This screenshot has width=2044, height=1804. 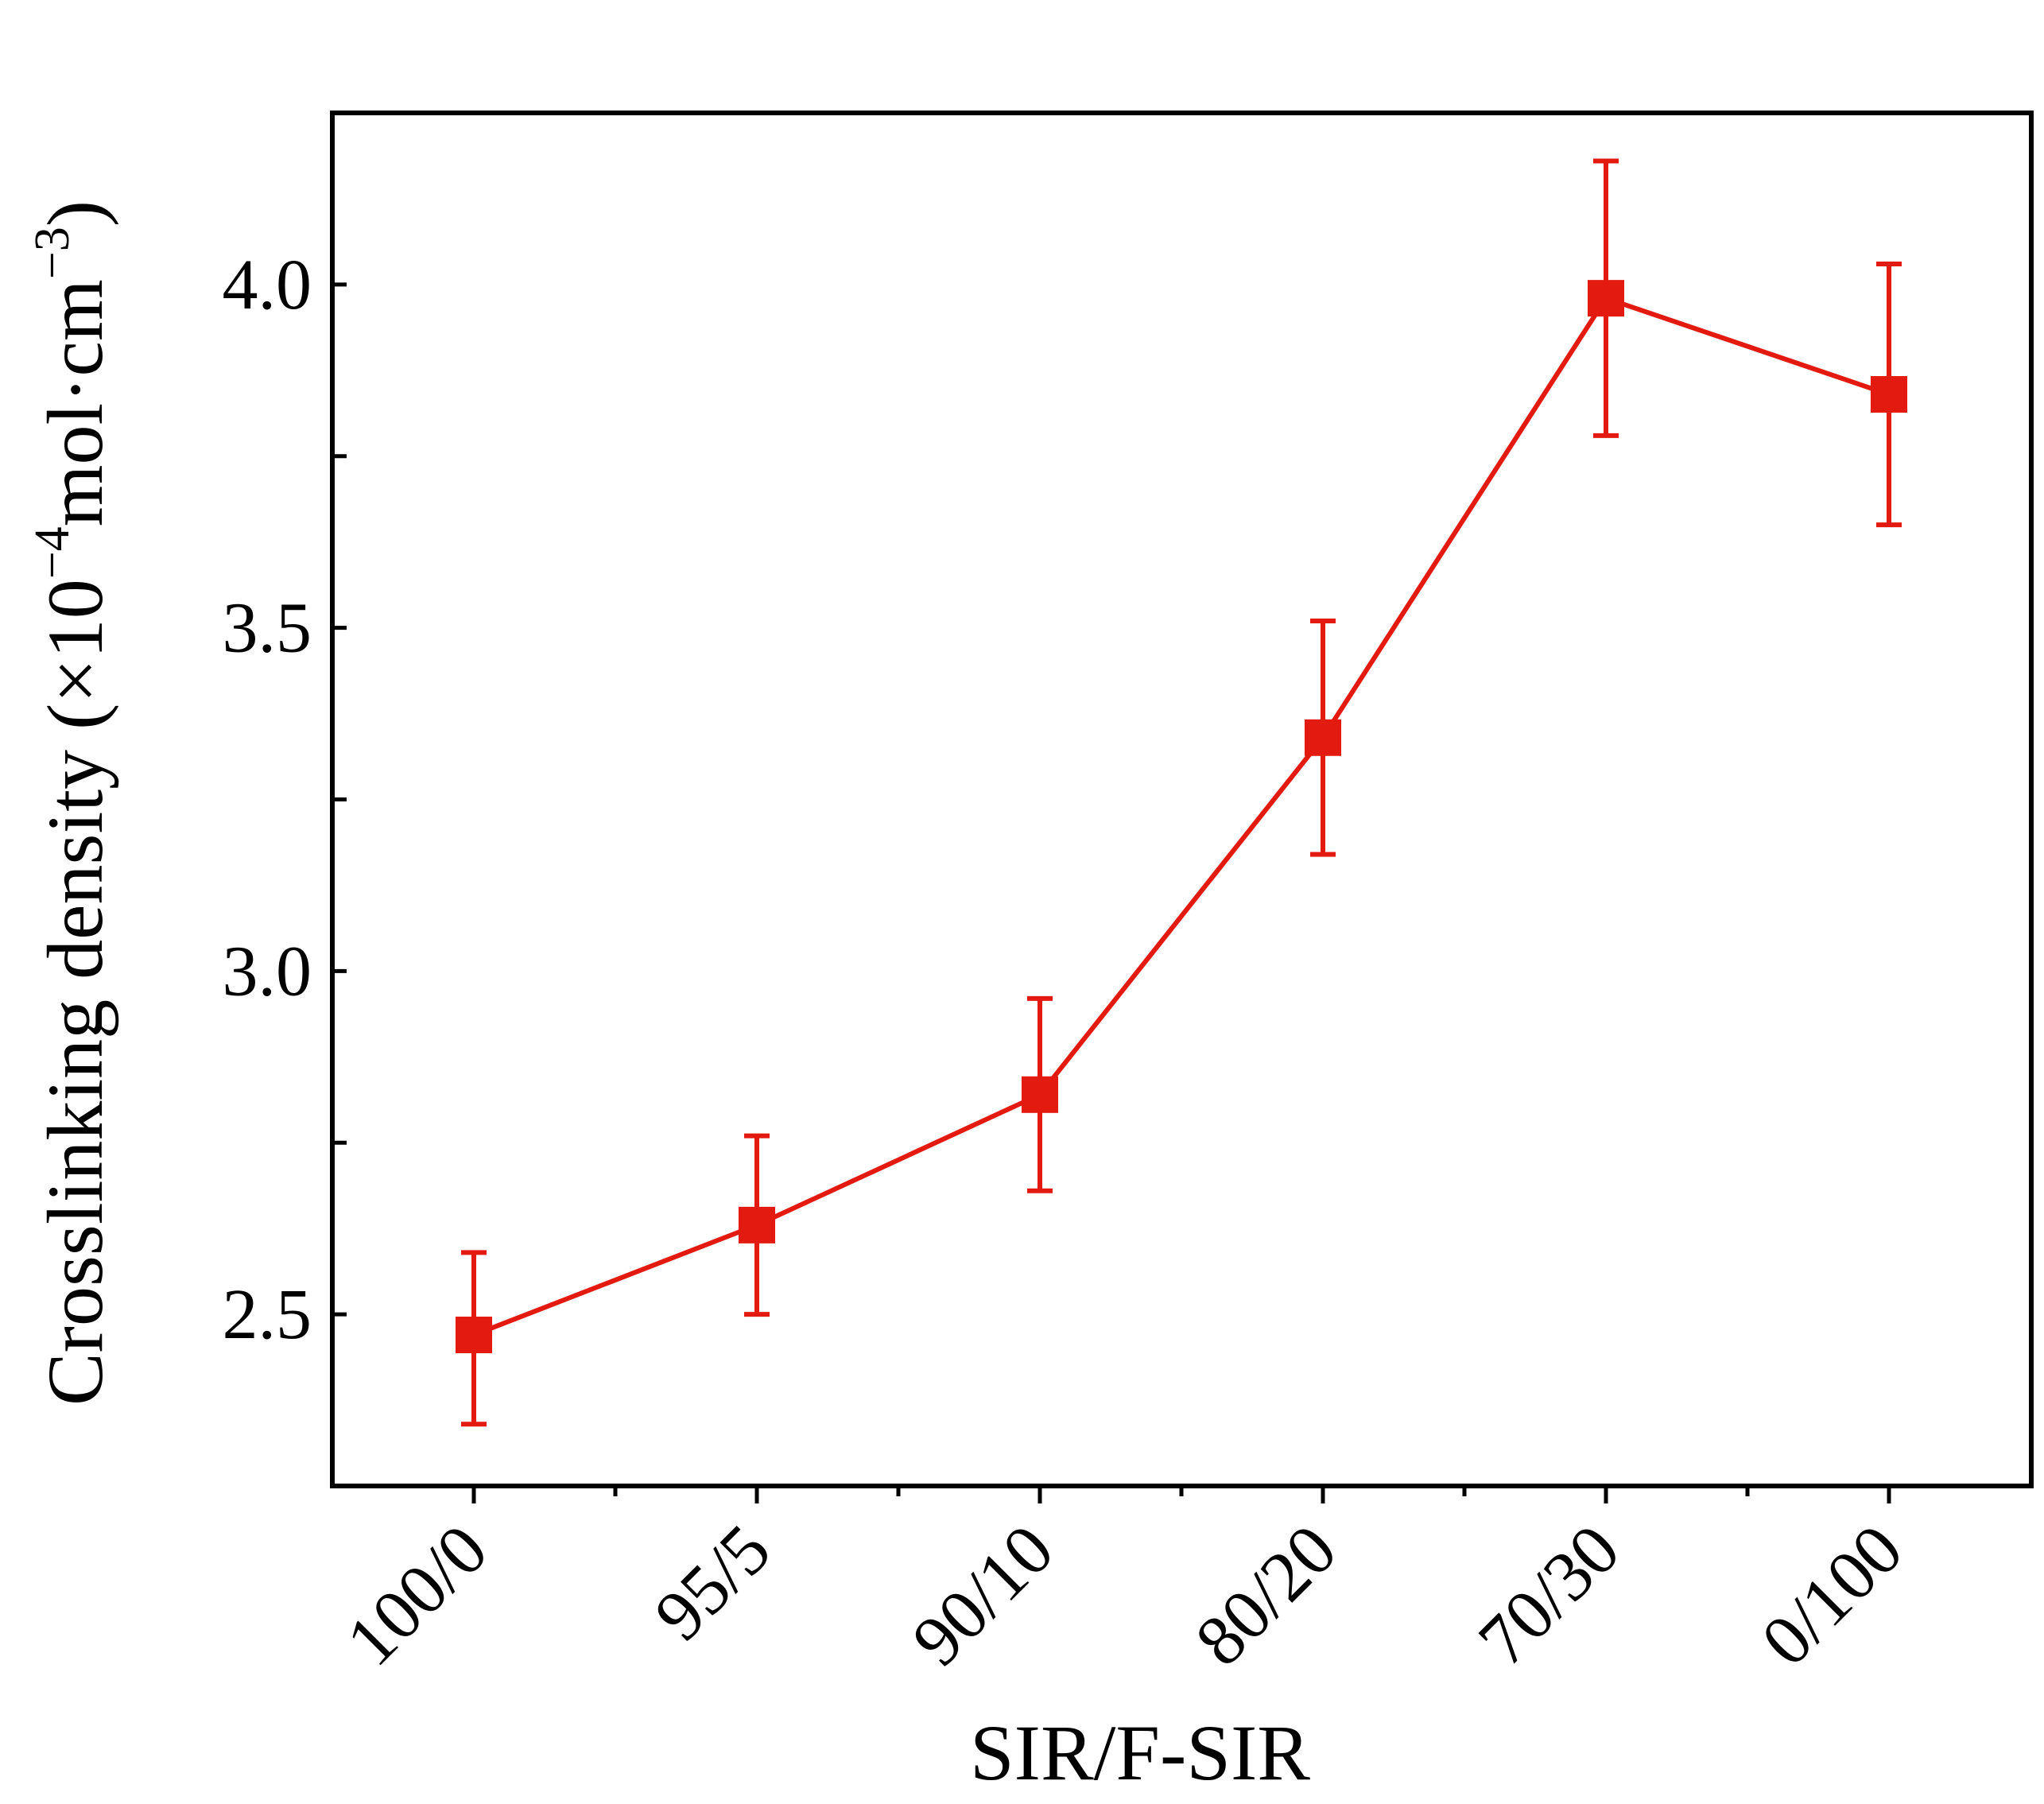 I want to click on y-axis-title-exp1: −4, so click(x=52, y=552).